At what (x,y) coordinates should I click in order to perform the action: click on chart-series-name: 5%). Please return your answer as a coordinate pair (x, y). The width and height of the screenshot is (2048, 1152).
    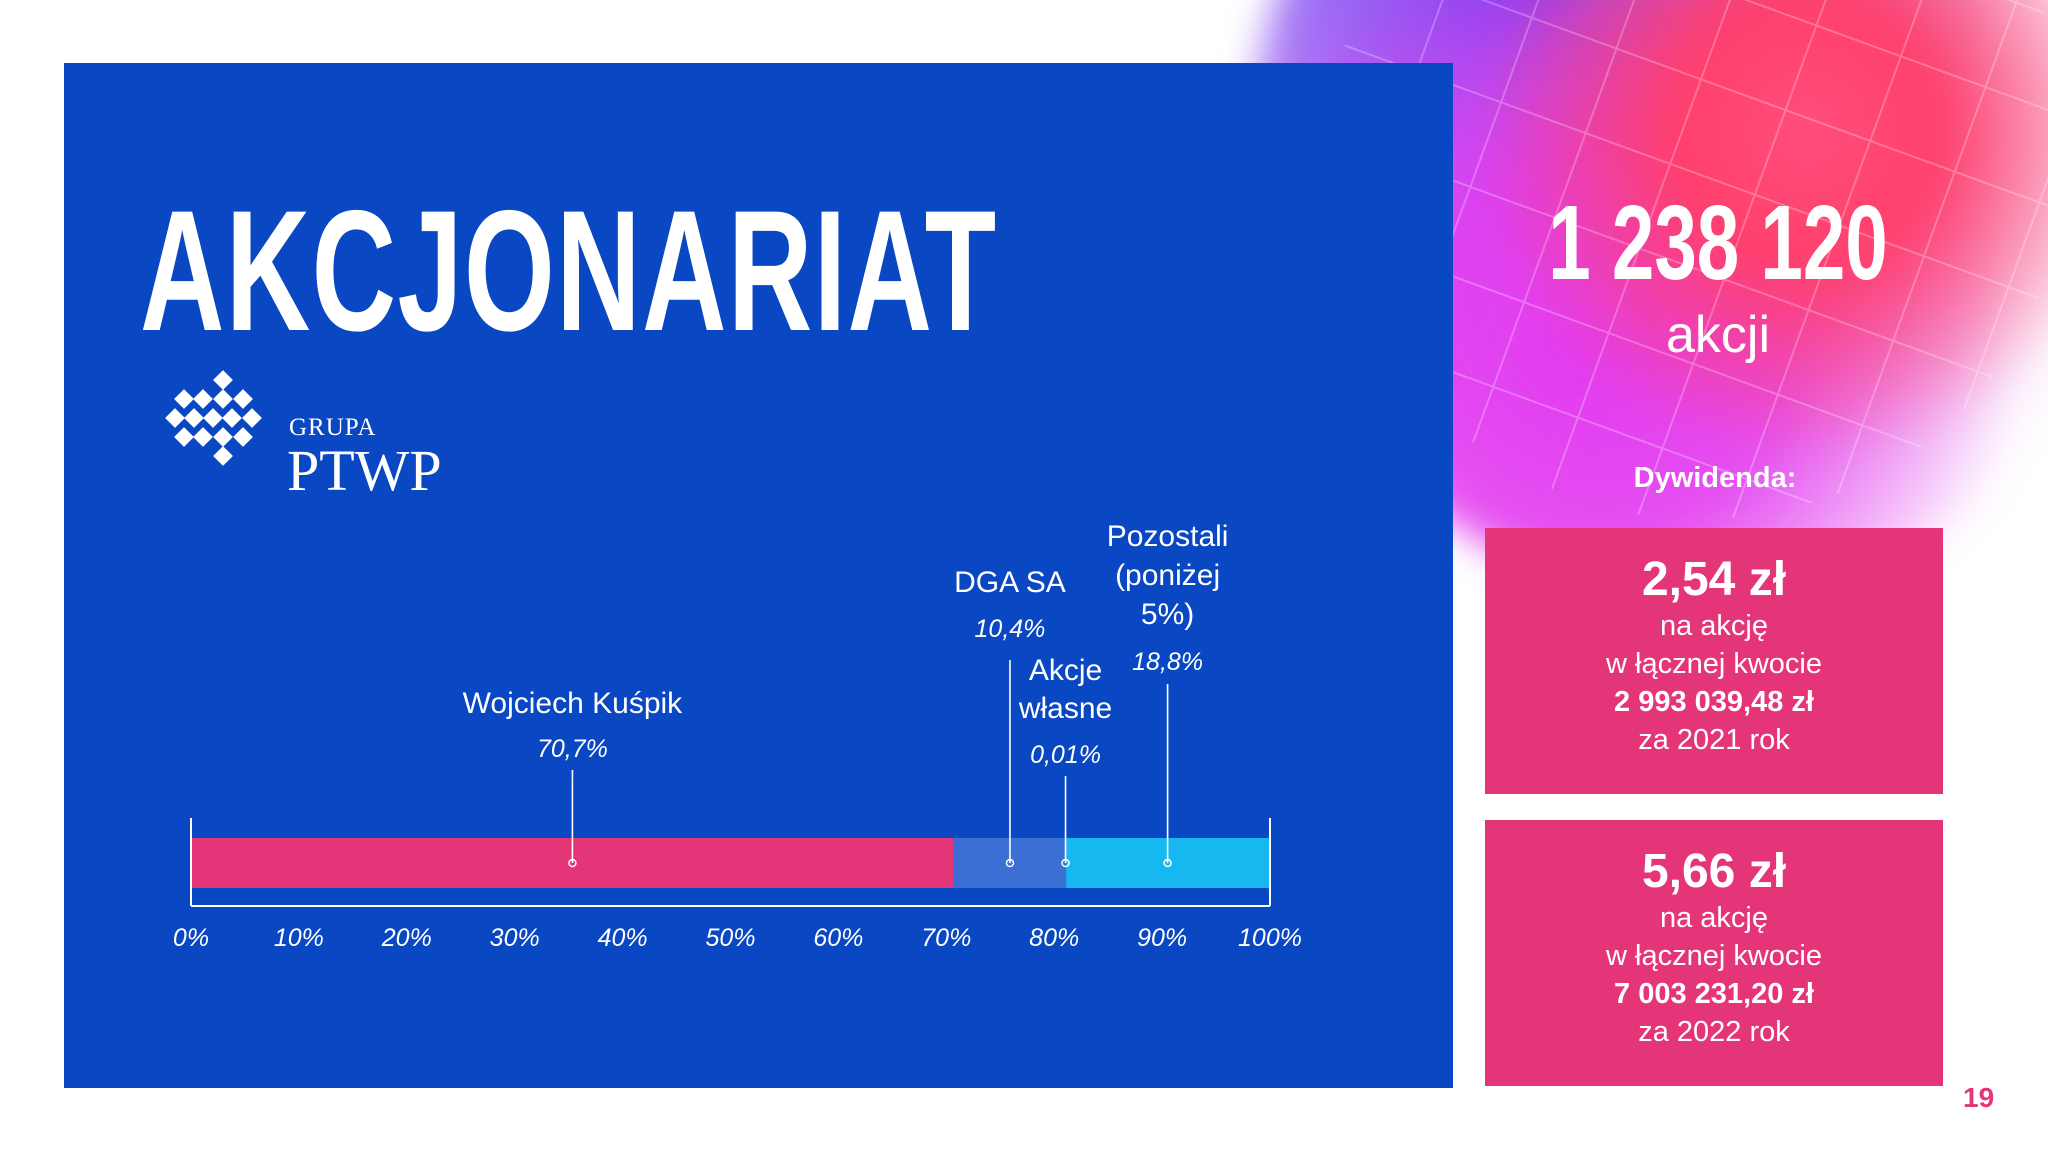
    Looking at the image, I should click on (1167, 614).